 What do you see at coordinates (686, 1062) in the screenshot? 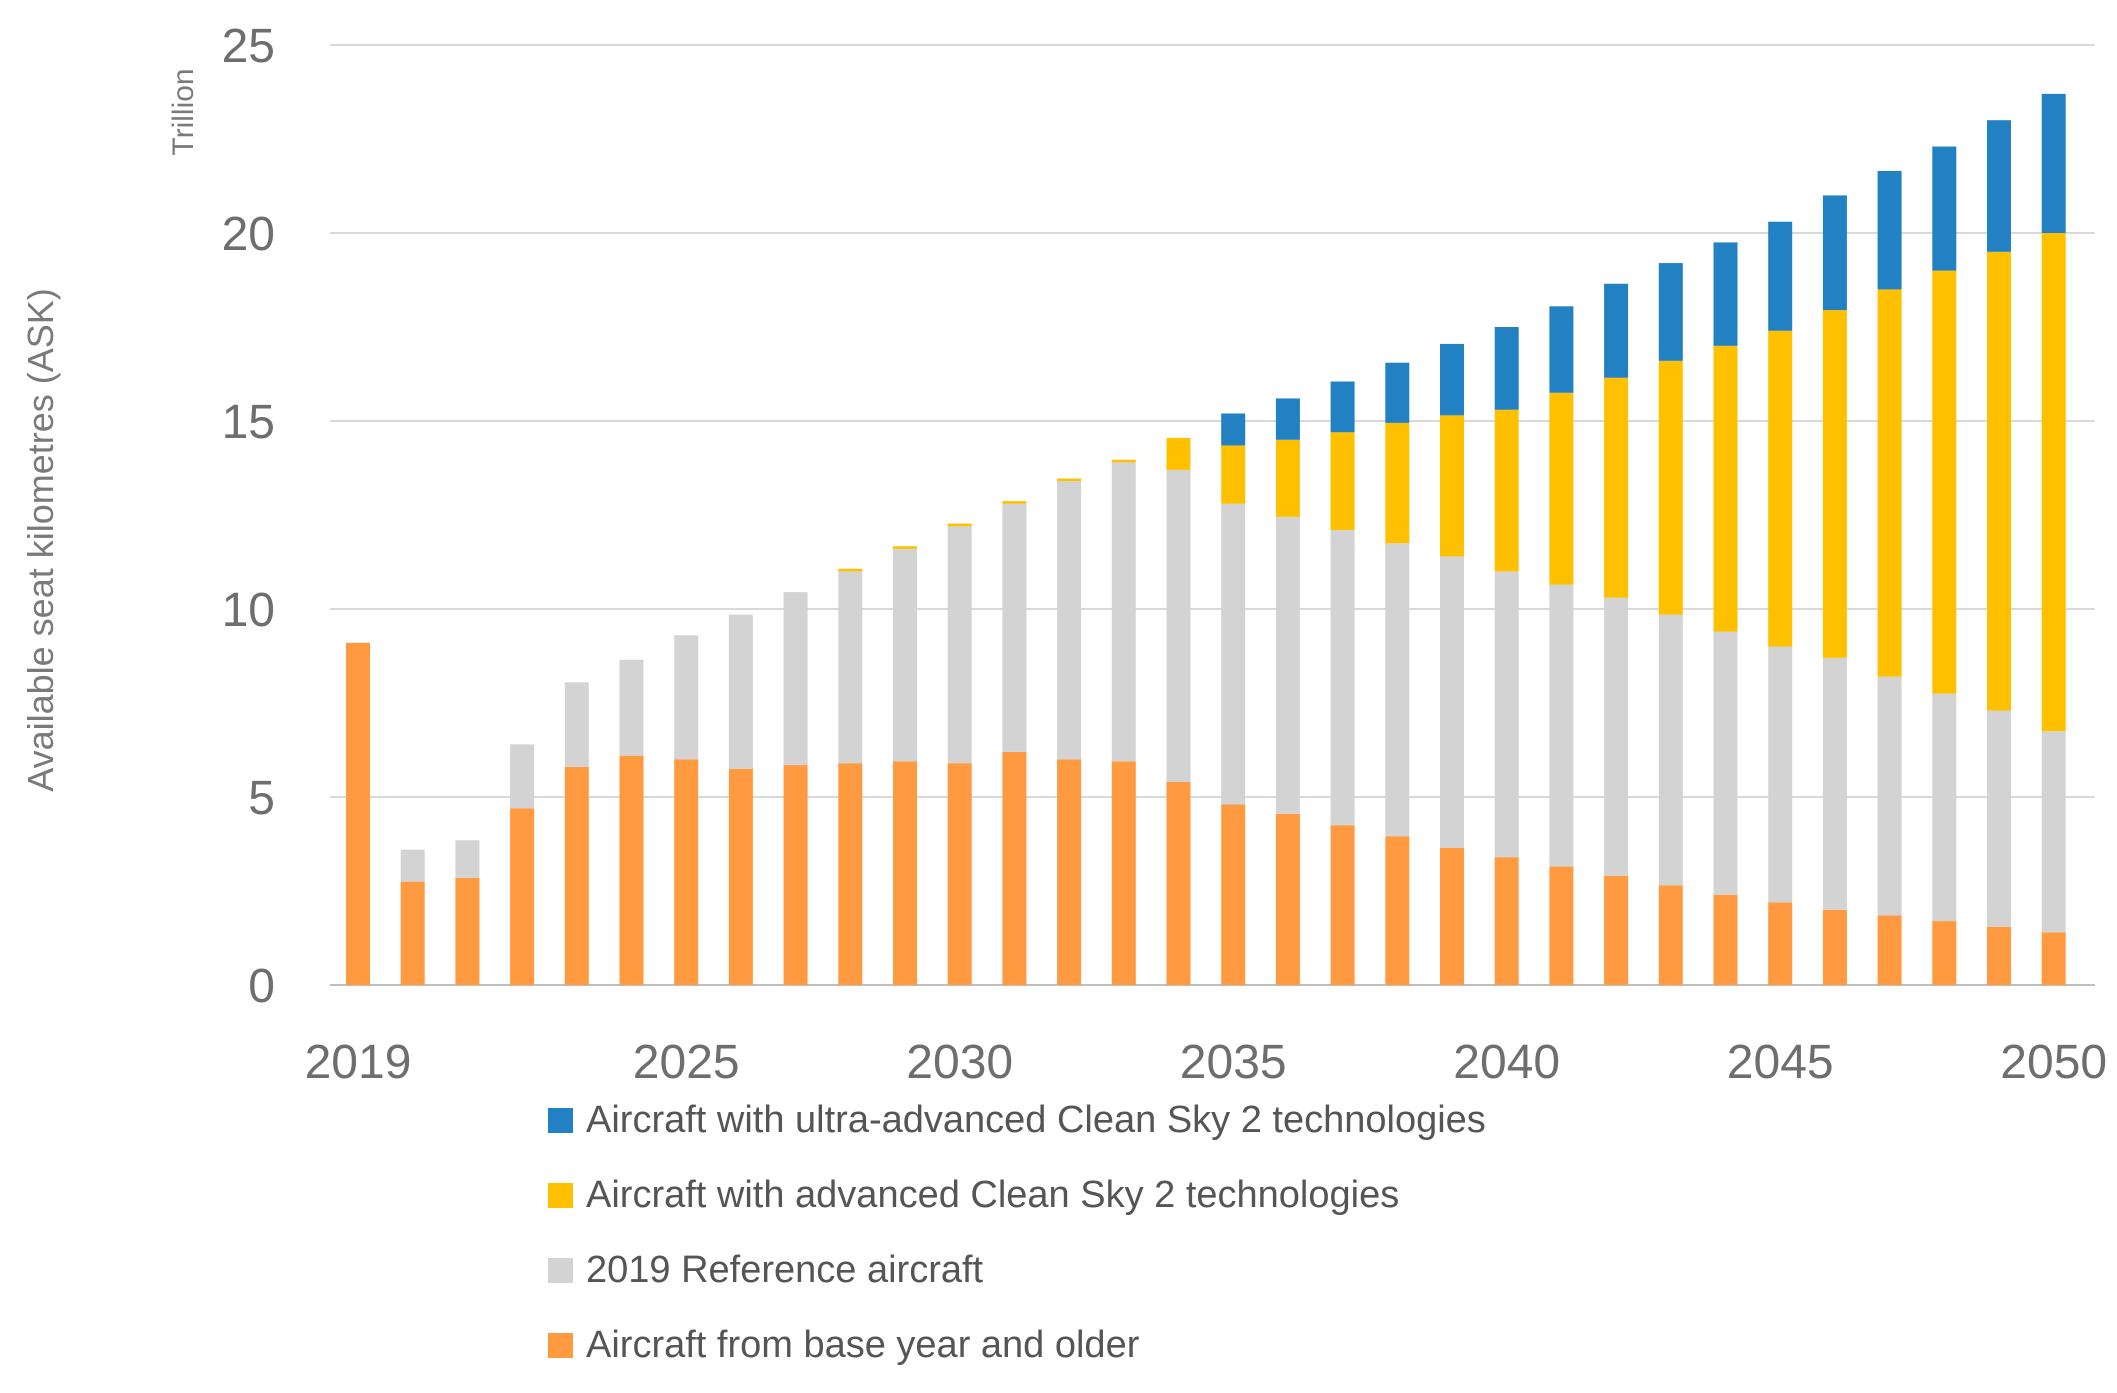
I see `x-tick-label-2025: 2025` at bounding box center [686, 1062].